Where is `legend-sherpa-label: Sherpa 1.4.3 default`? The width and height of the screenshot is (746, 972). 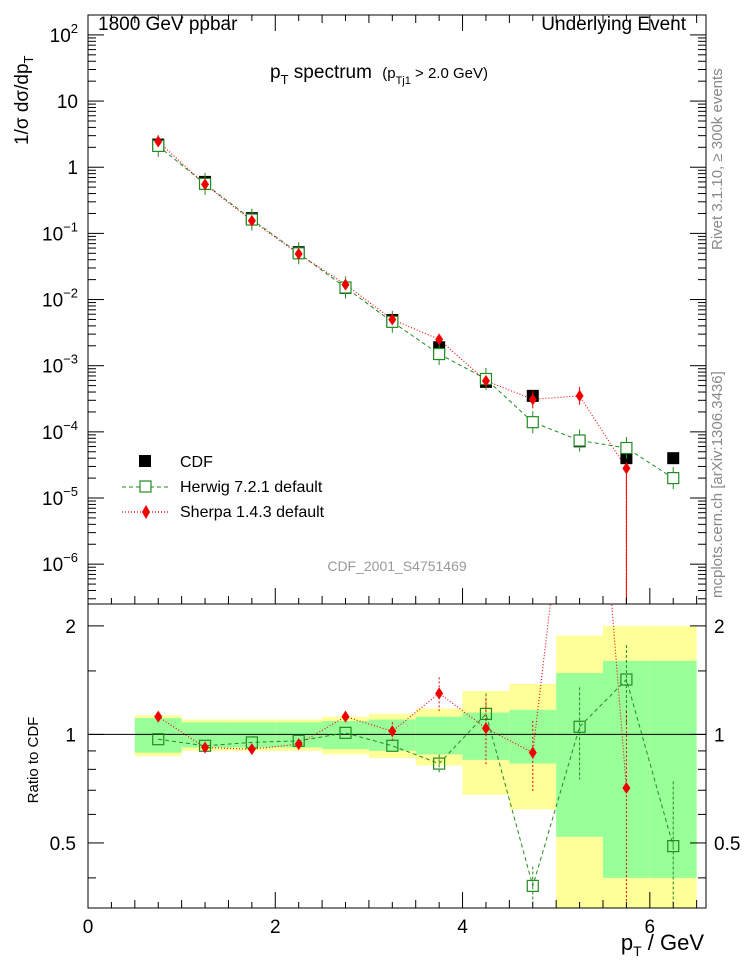 legend-sherpa-label: Sherpa 1.4.3 default is located at coordinates (252, 512).